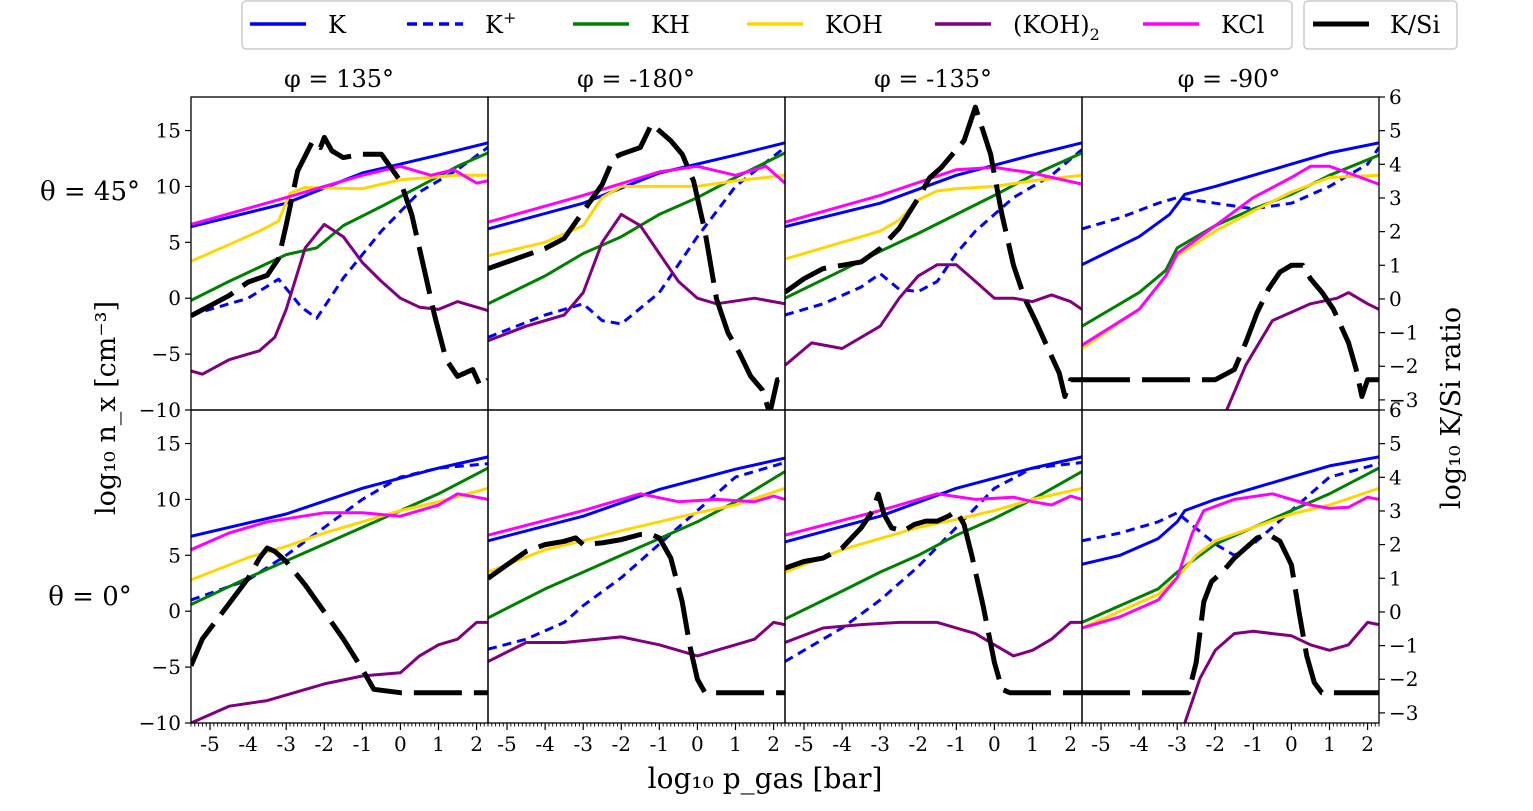 The width and height of the screenshot is (1533, 811). What do you see at coordinates (631, 25) in the screenshot?
I see `legend-entry-KH: KH` at bounding box center [631, 25].